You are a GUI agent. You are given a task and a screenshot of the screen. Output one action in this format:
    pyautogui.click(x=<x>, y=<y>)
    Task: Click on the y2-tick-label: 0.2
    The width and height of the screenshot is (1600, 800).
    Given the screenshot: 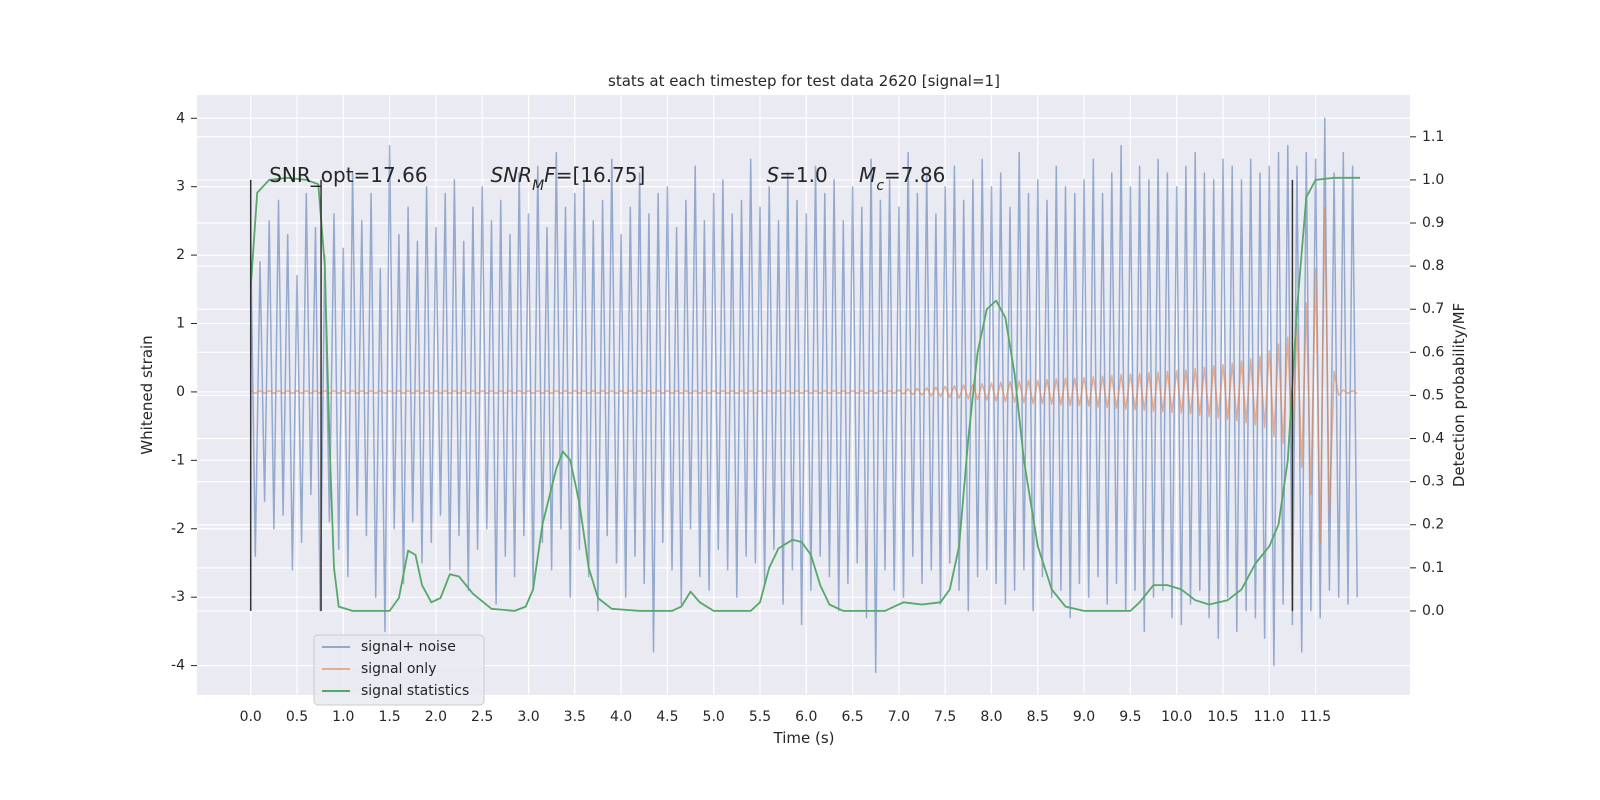 What is the action you would take?
    pyautogui.click(x=1433, y=525)
    